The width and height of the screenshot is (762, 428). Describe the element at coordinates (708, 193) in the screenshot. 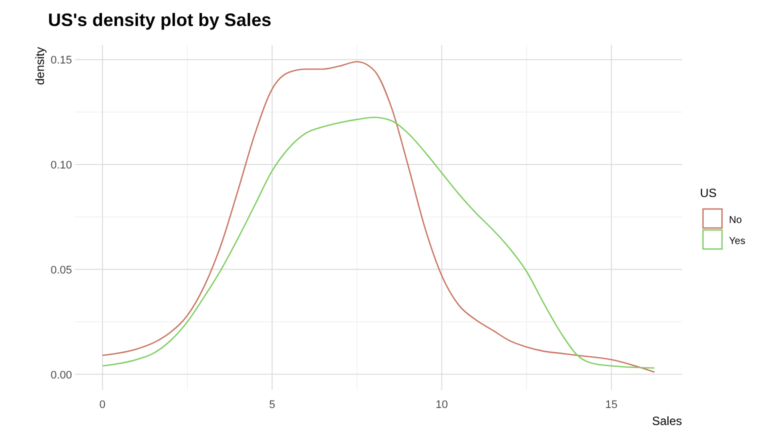

I see `legend-title: US` at that location.